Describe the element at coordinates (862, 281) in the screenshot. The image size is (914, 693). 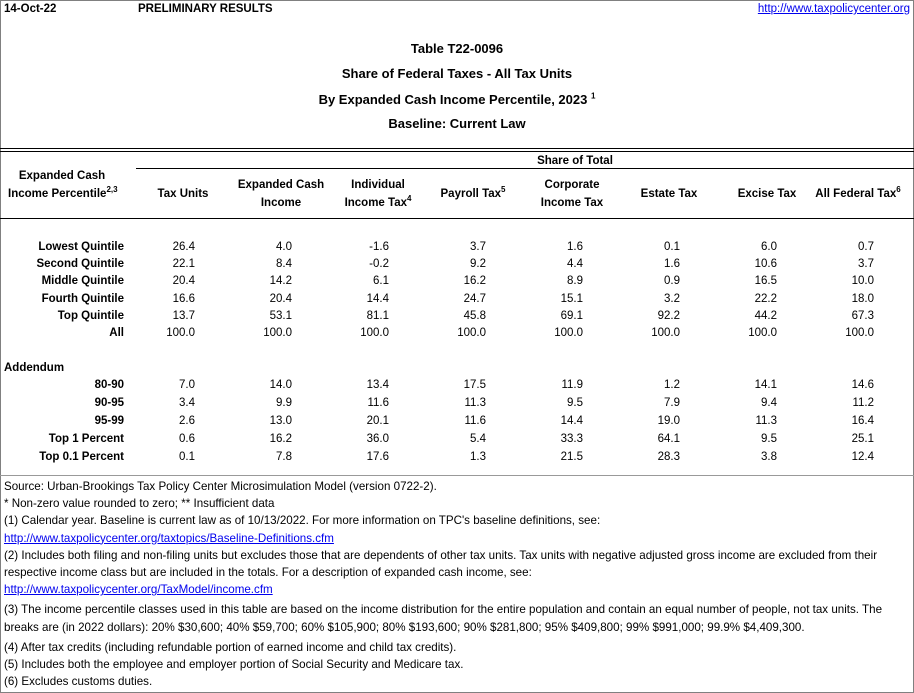
I see `cell-value: 10.0` at that location.